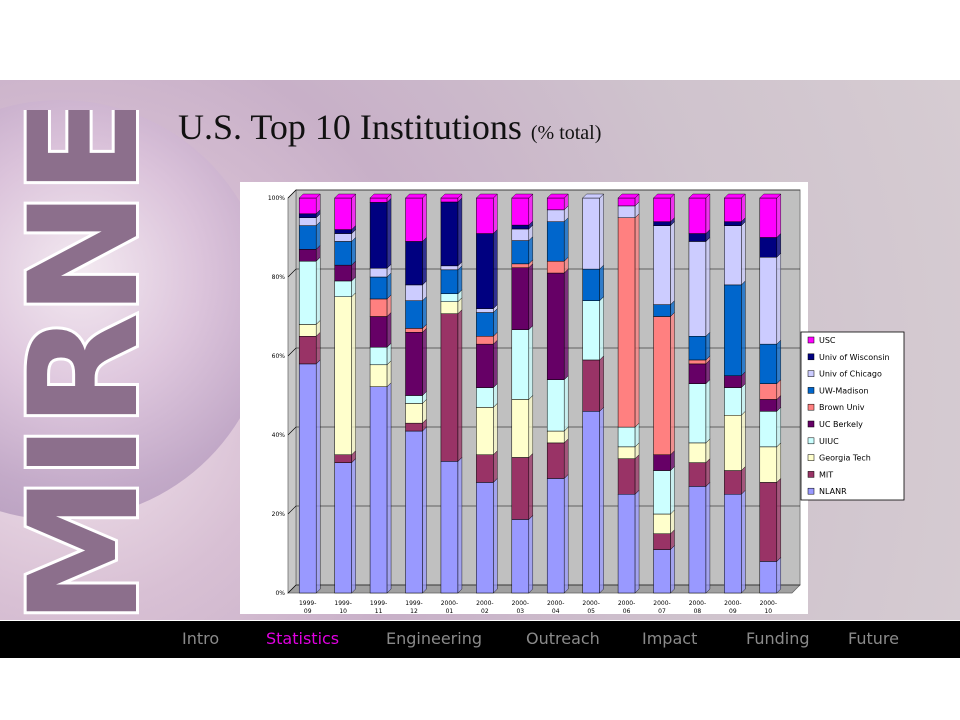 This screenshot has width=960, height=720. What do you see at coordinates (279, 356) in the screenshot?
I see `y-tick-label: 60%` at bounding box center [279, 356].